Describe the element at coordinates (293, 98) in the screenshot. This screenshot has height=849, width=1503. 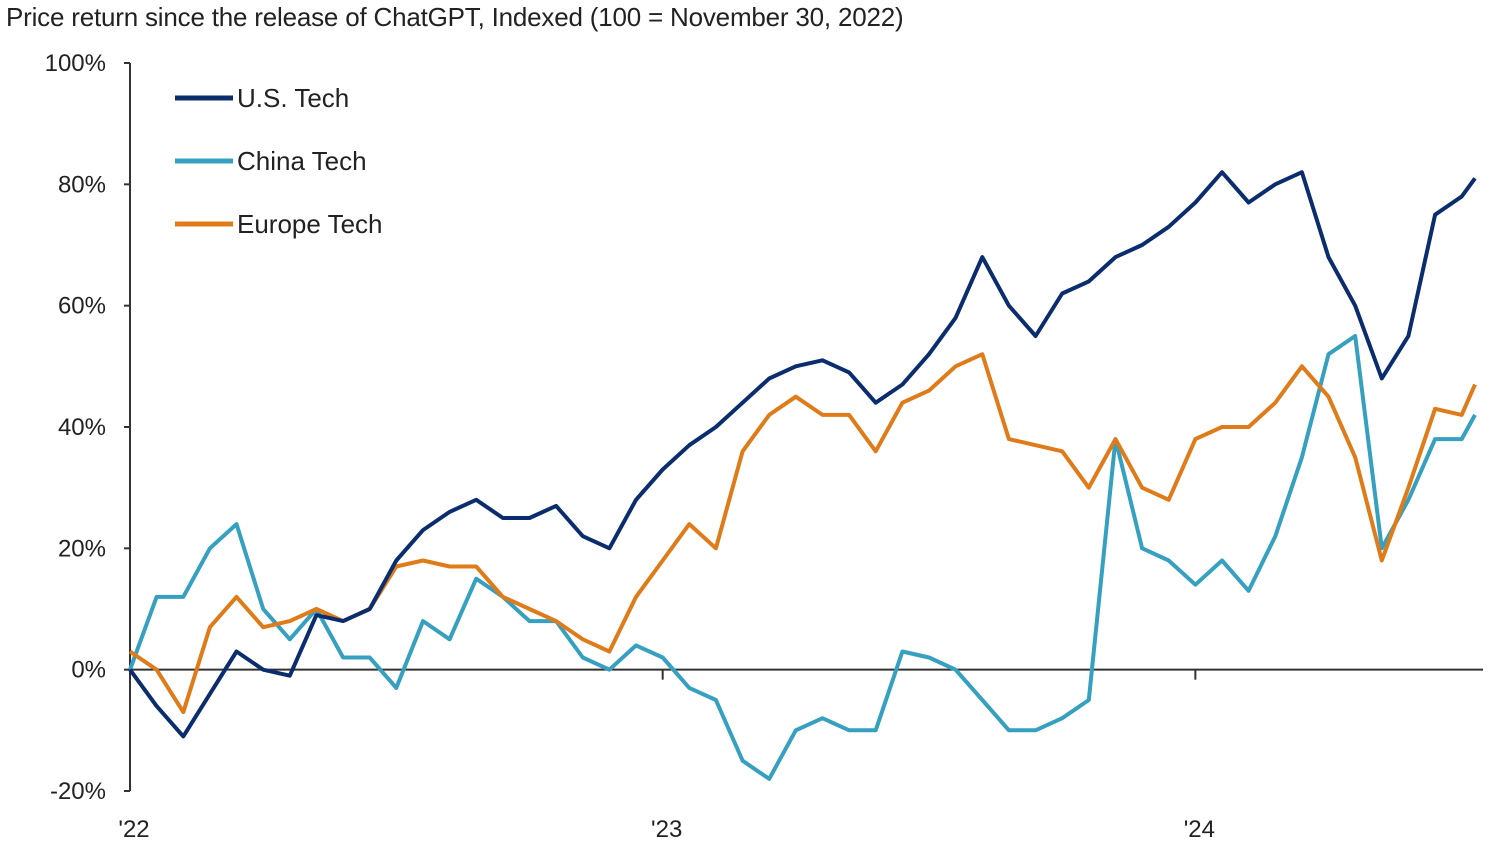
I see `legend-label: U.S. Tech` at that location.